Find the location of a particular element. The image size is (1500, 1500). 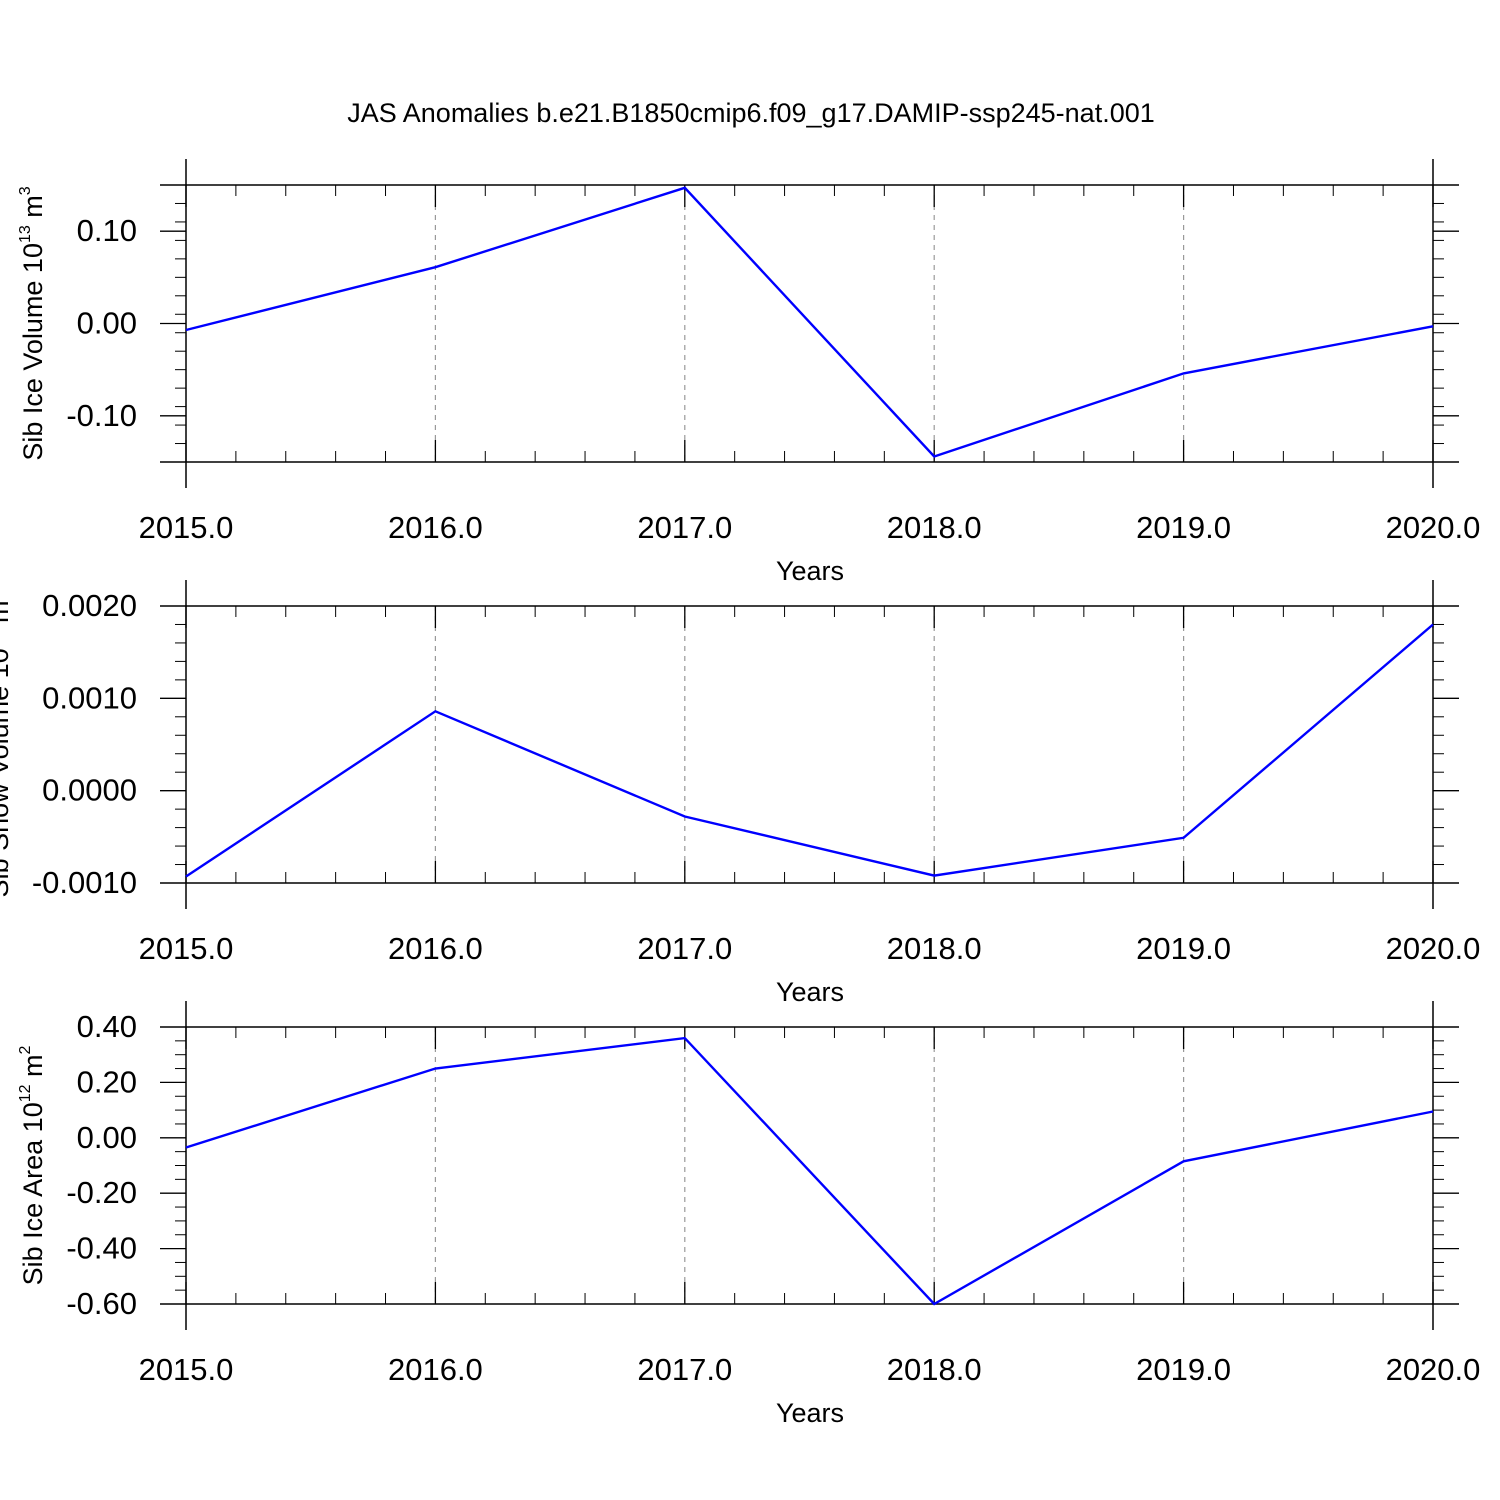

y-tick-label: 0.0020 is located at coordinates (89, 605).